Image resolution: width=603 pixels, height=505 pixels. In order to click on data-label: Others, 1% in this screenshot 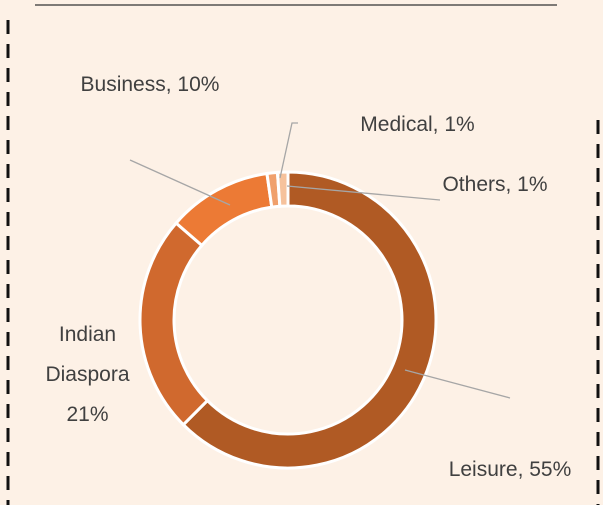, I will do `click(495, 184)`.